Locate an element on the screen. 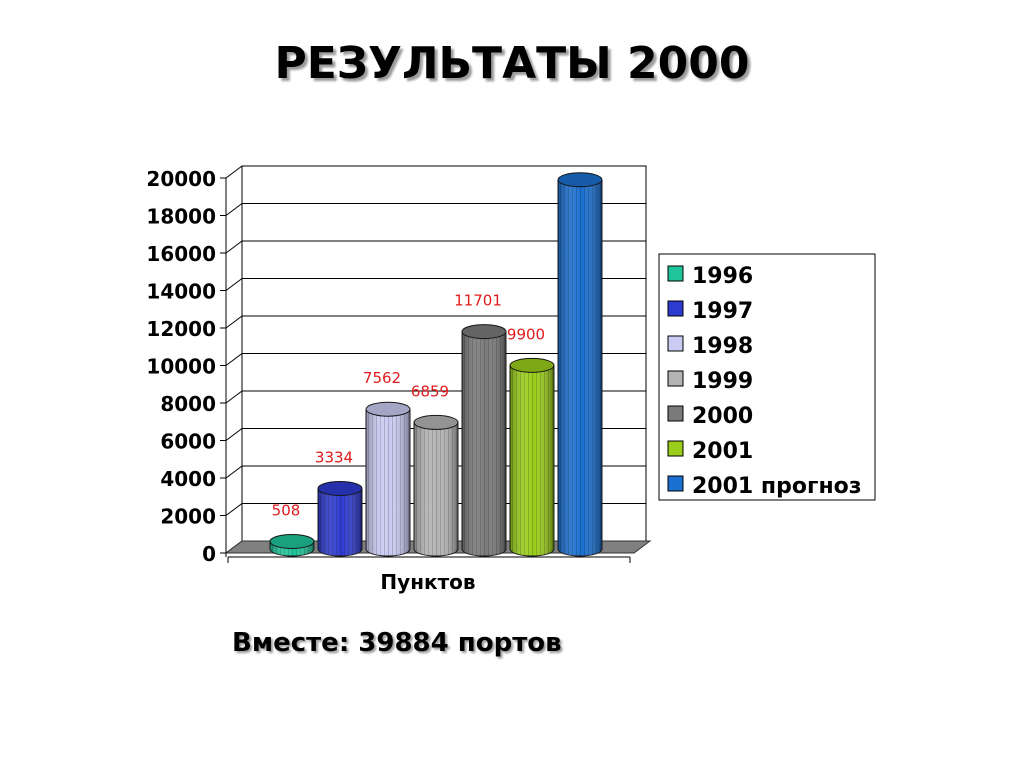 The height and width of the screenshot is (768, 1024). bar-1999 is located at coordinates (436, 485).